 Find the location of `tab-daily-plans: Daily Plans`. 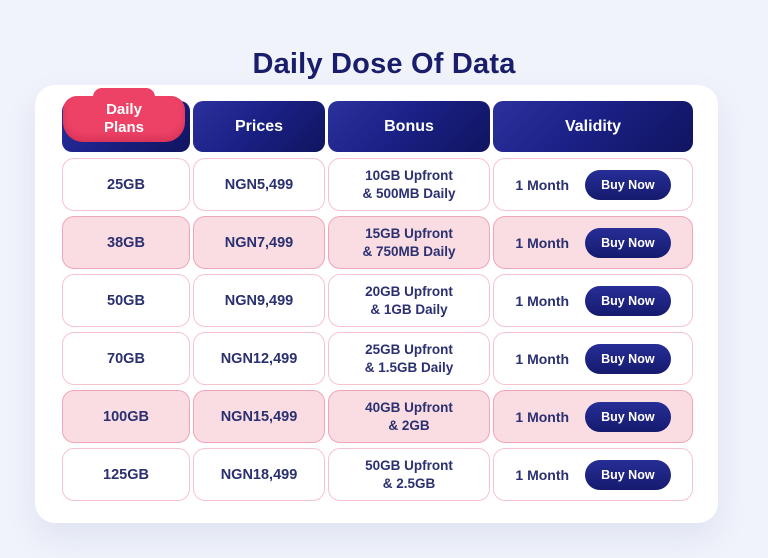

tab-daily-plans: Daily Plans is located at coordinates (124, 119).